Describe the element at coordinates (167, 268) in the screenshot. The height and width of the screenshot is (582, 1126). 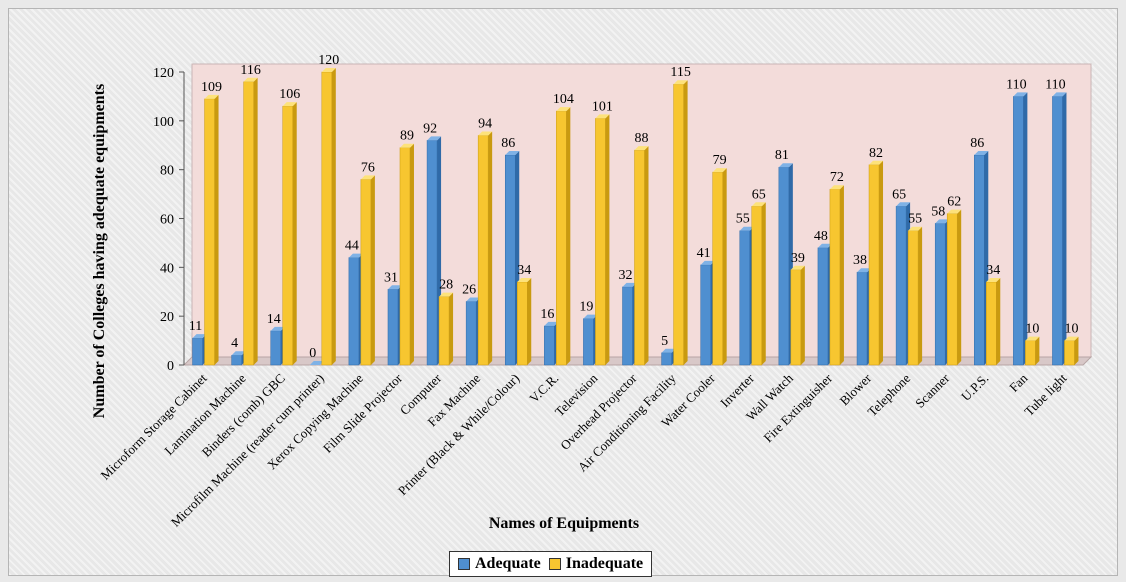
I see `y-tick-label: 40` at that location.